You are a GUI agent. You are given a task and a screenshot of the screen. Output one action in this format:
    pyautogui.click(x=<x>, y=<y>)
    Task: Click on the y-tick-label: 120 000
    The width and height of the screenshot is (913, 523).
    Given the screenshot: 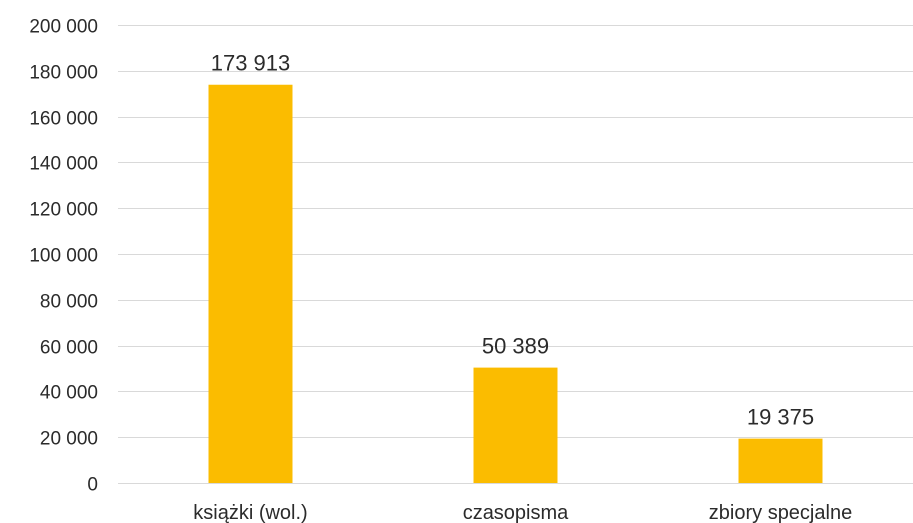 What is the action you would take?
    pyautogui.click(x=63, y=210)
    